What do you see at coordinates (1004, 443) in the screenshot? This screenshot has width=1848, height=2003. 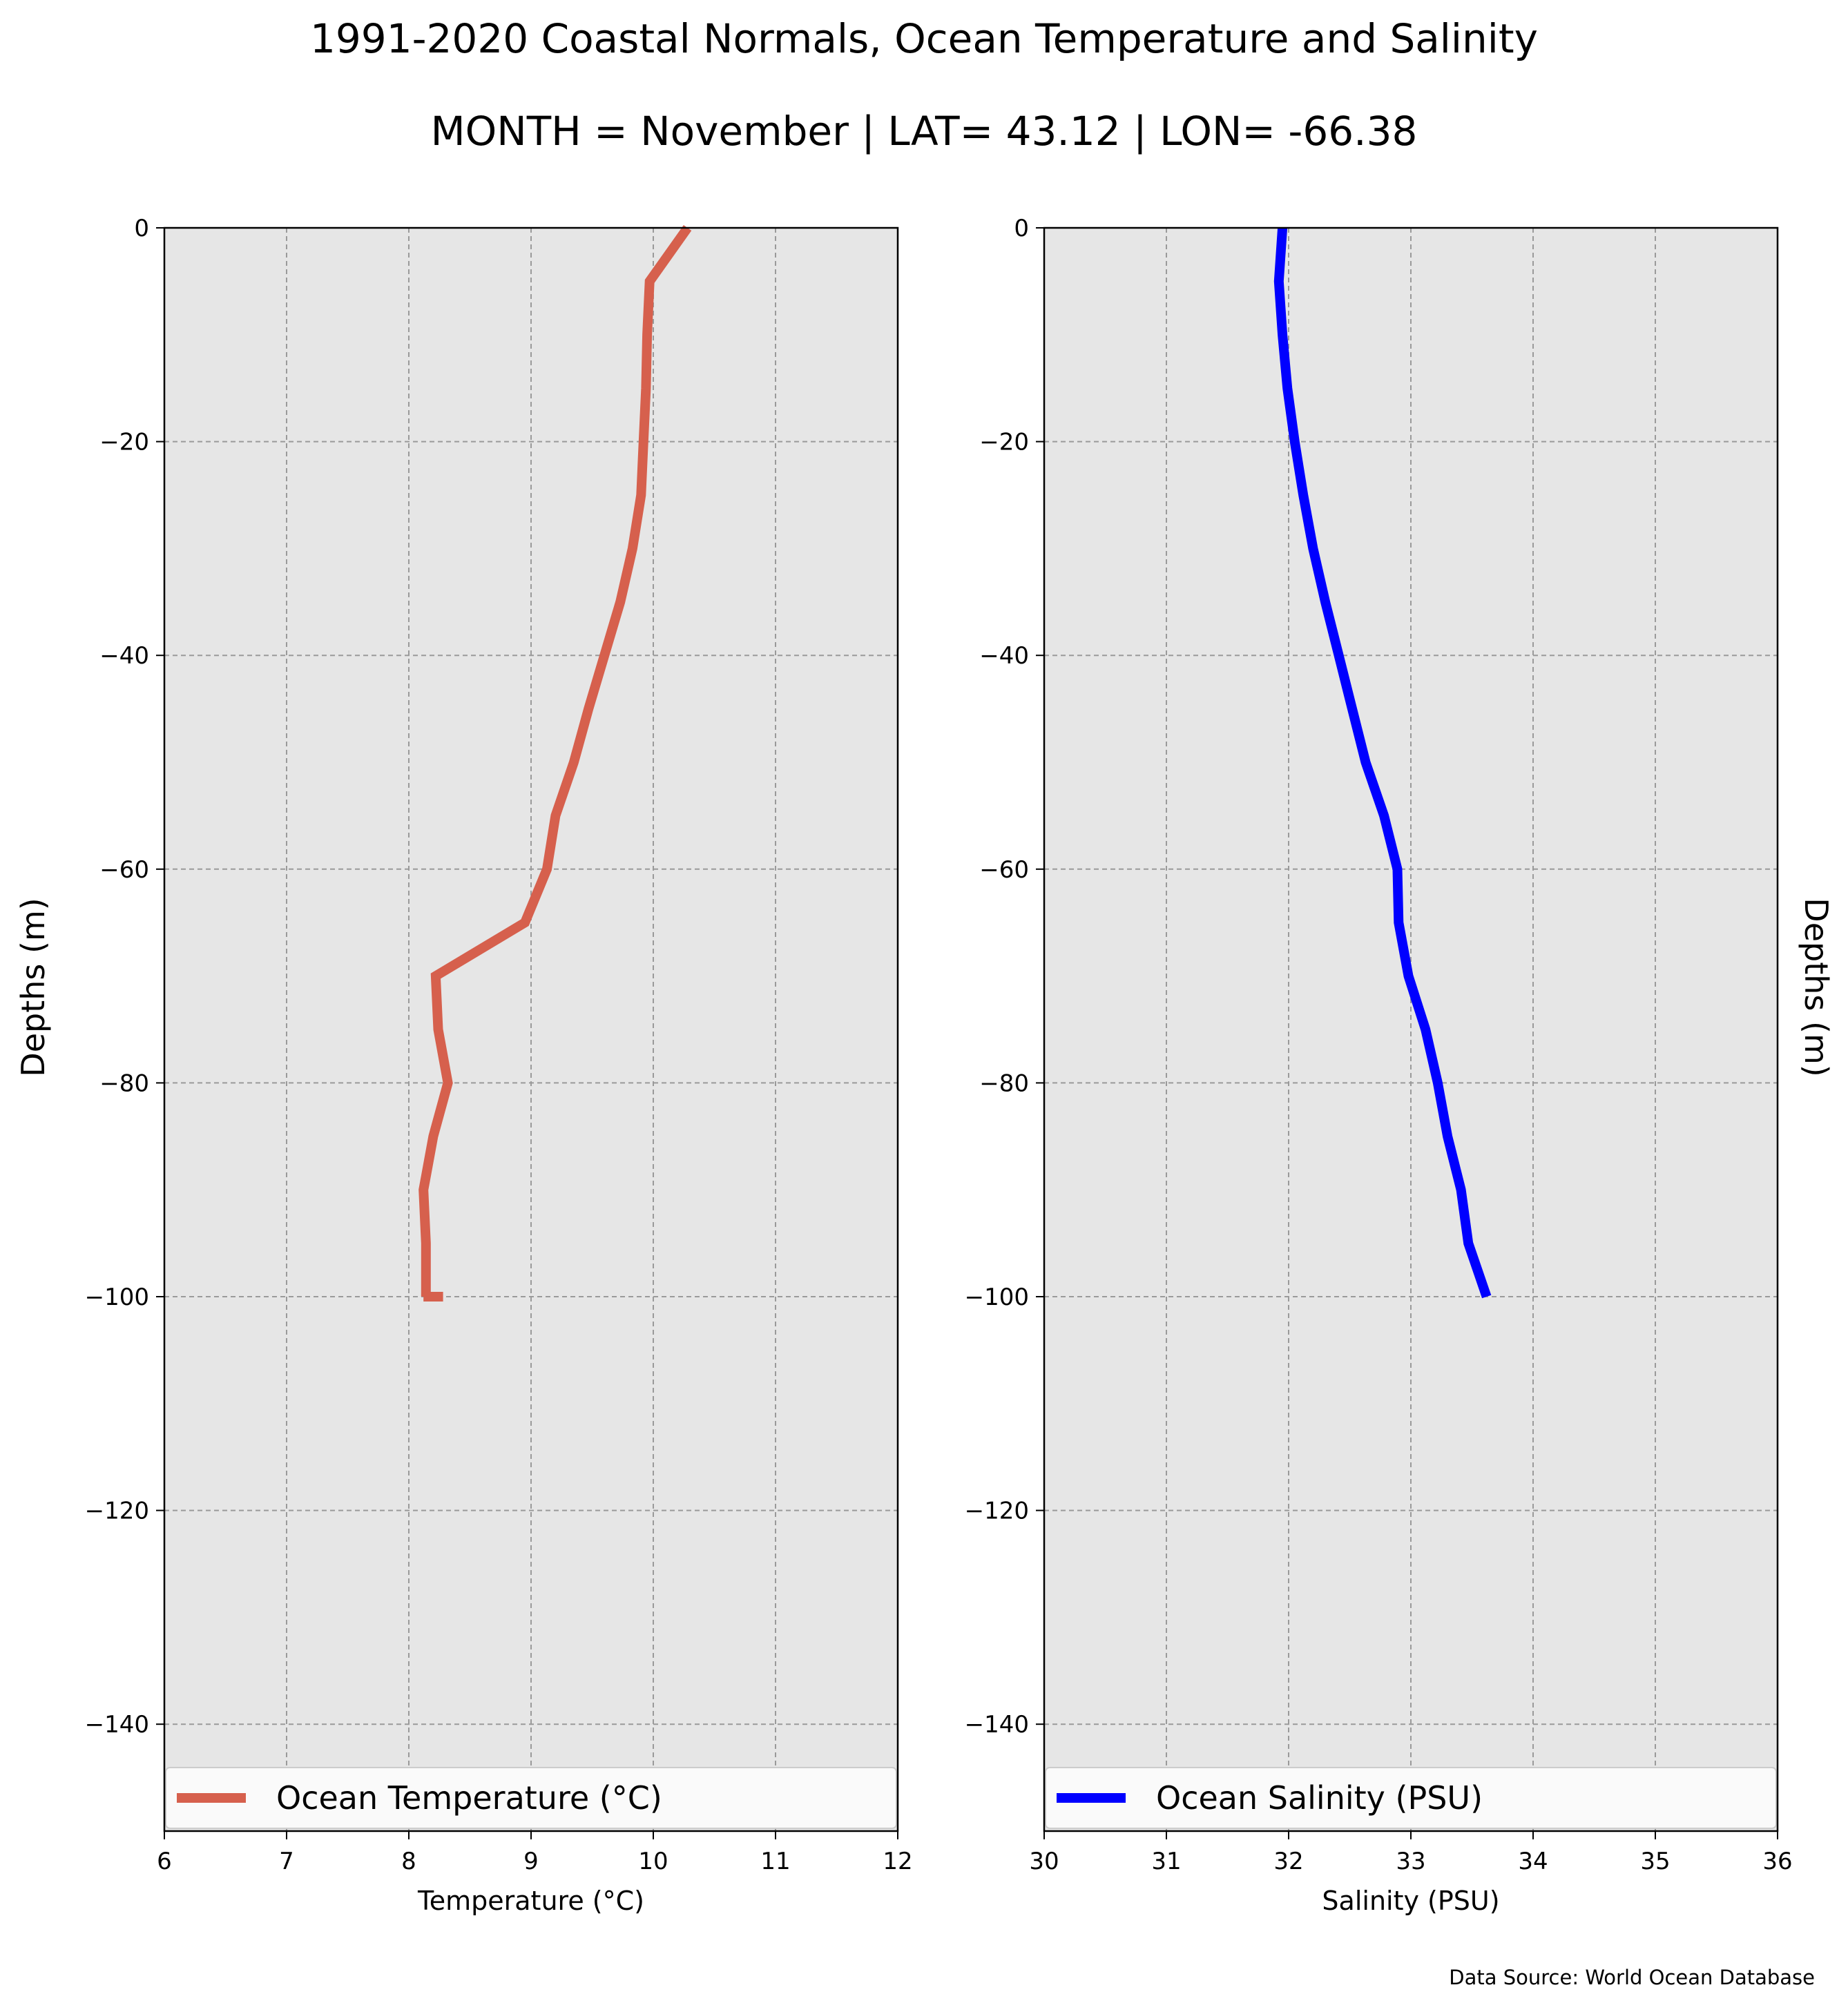 I see `salinity-y-tick-label: −20` at bounding box center [1004, 443].